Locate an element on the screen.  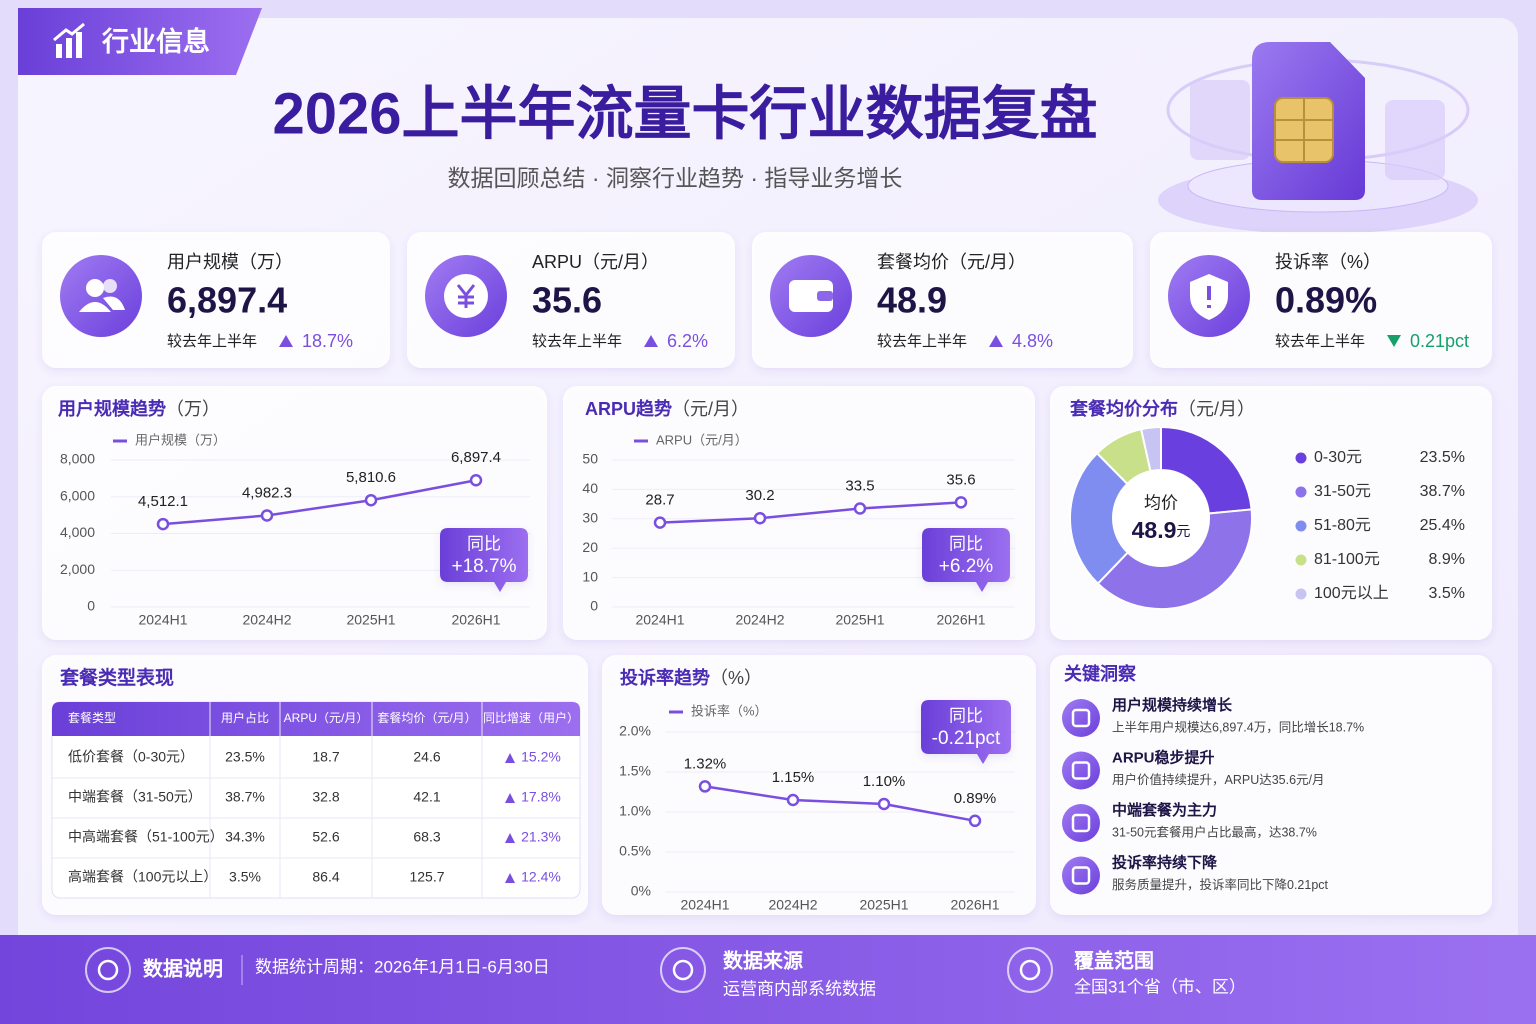
legend-value: 38.7% is located at coordinates (1442, 491).